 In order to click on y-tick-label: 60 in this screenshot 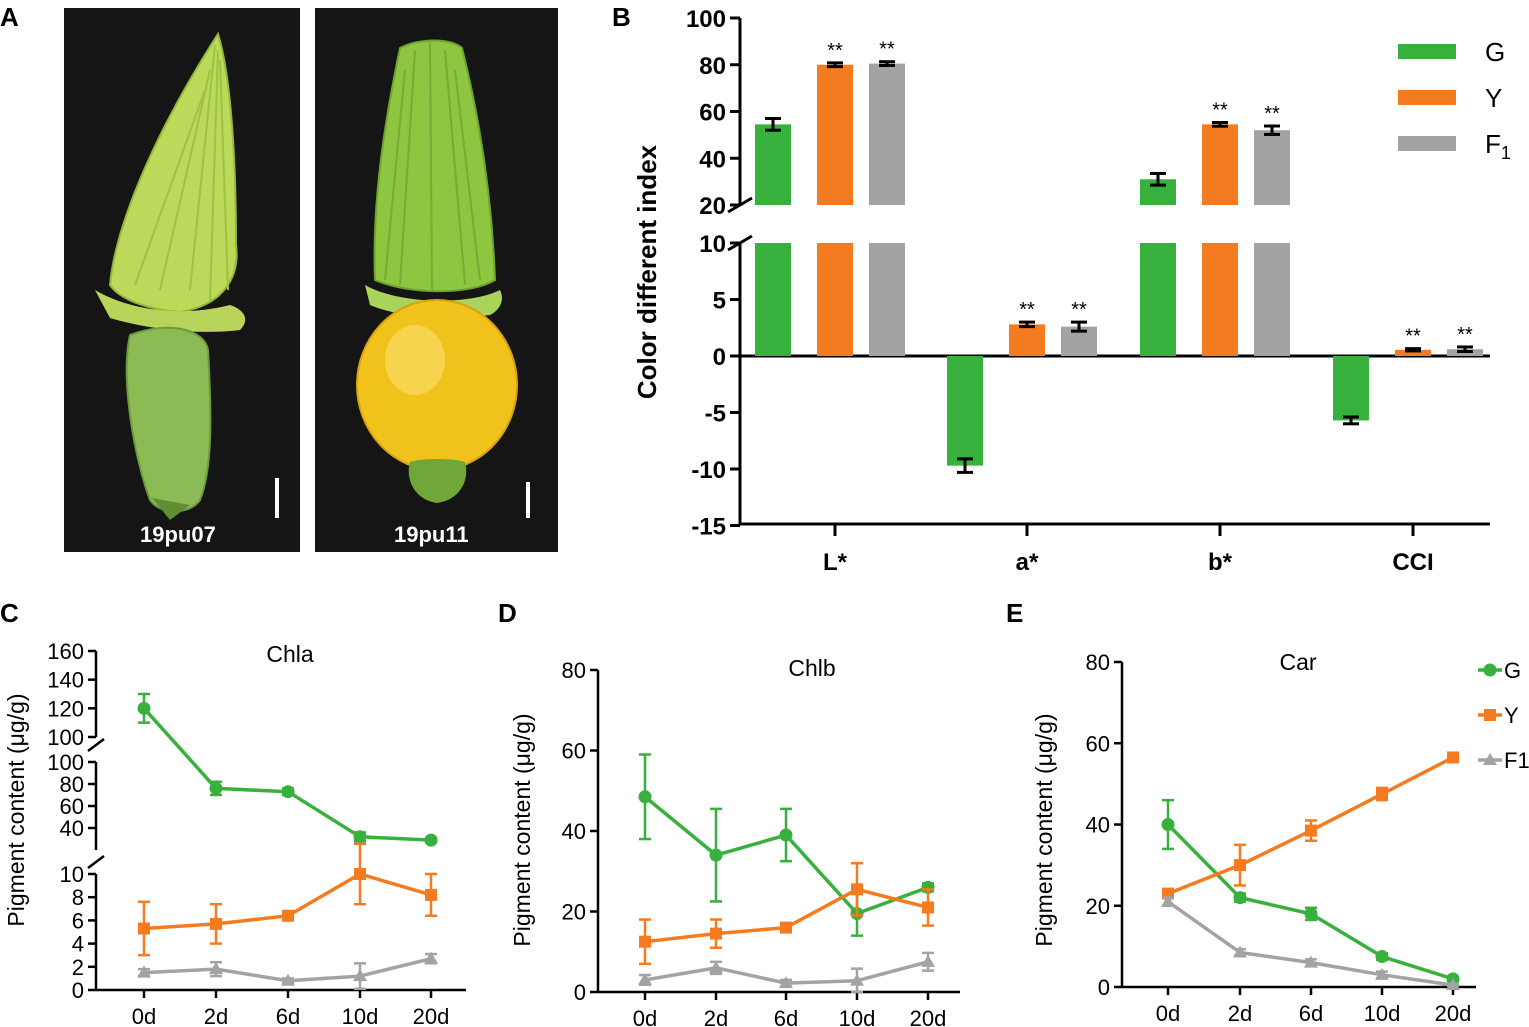, I will do `click(72, 806)`.